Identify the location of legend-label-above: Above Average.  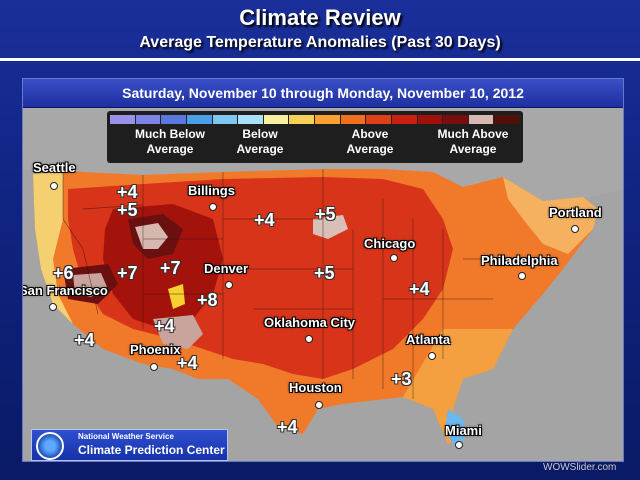
(370, 141).